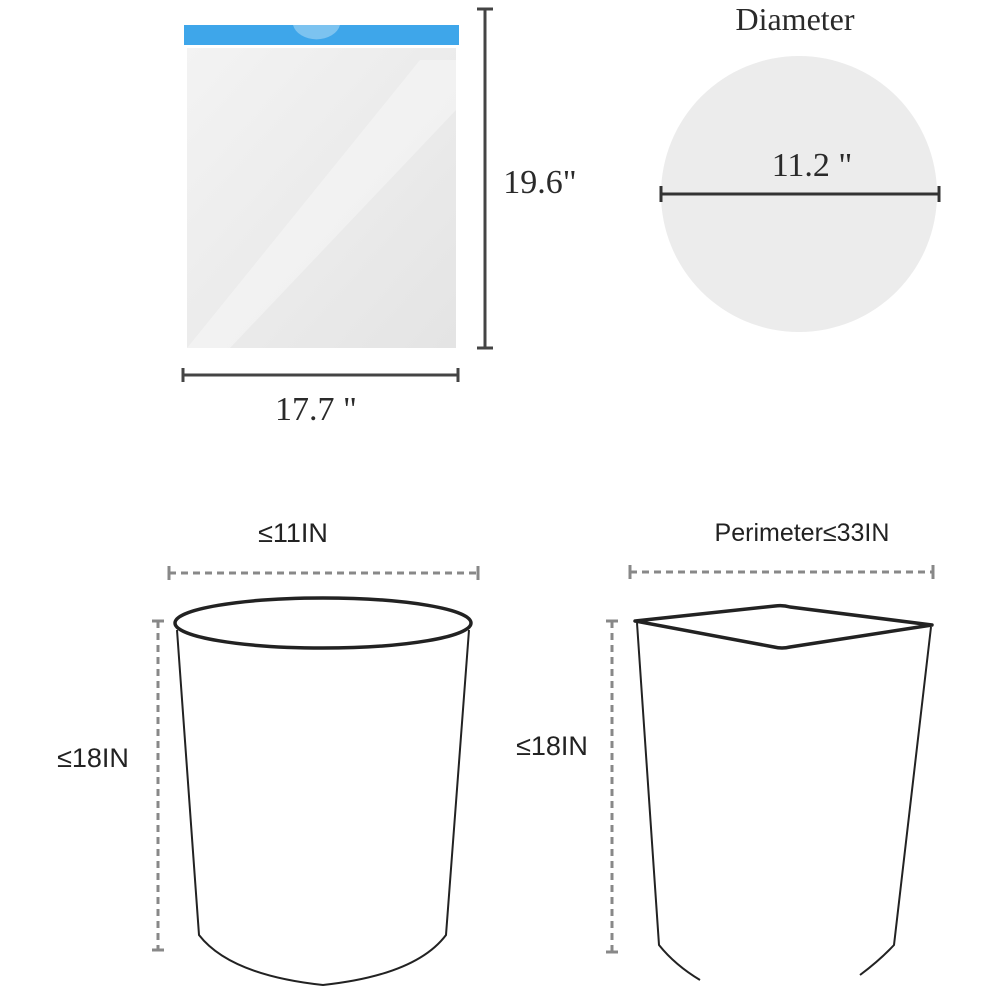 The height and width of the screenshot is (990, 990). I want to click on bag-height-dimension-line, so click(485, 178).